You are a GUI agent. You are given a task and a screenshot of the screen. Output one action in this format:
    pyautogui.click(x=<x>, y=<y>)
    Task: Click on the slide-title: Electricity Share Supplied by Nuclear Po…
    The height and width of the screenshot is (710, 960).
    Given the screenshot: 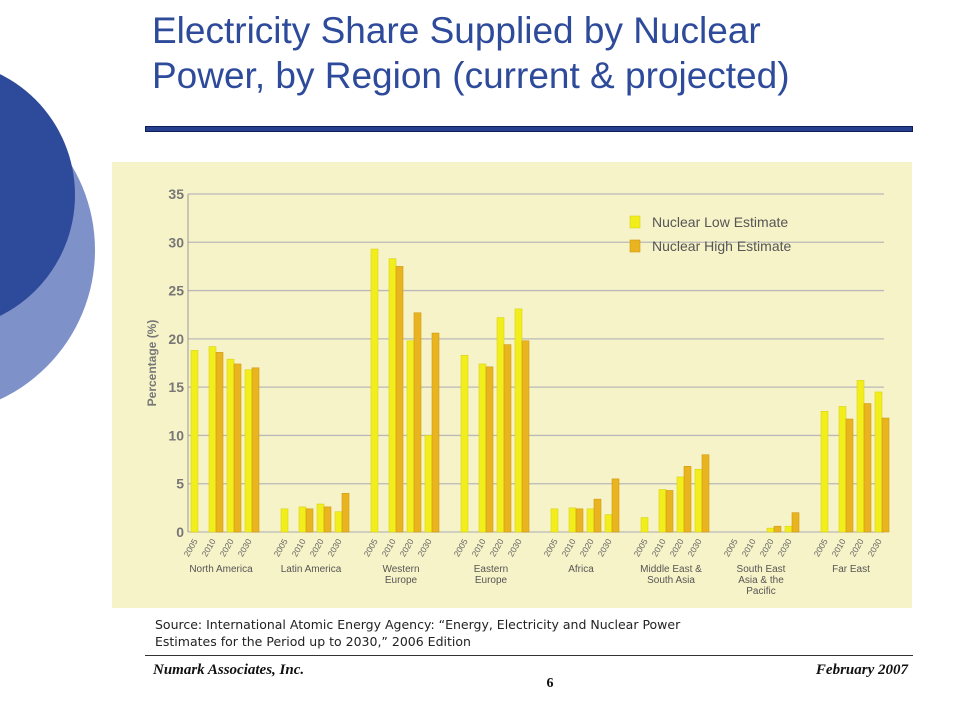 What is the action you would take?
    pyautogui.click(x=547, y=53)
    